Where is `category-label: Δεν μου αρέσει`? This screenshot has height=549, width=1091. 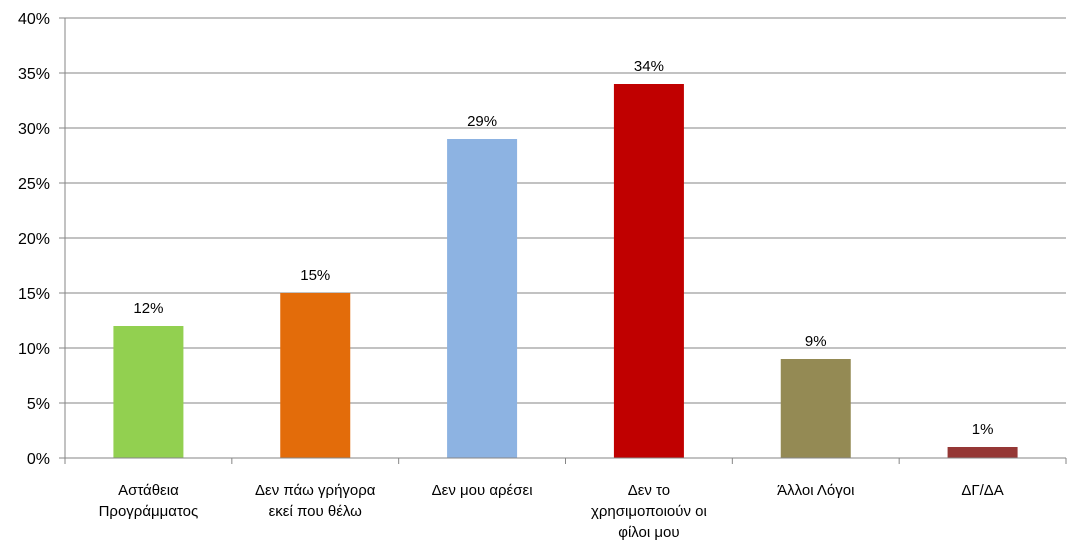
category-label: Δεν μου αρέσει is located at coordinates (482, 490).